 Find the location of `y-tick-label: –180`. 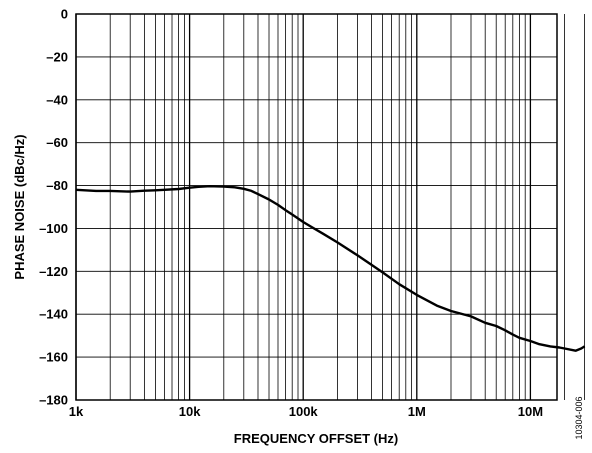

y-tick-label: –180 is located at coordinates (53, 400).